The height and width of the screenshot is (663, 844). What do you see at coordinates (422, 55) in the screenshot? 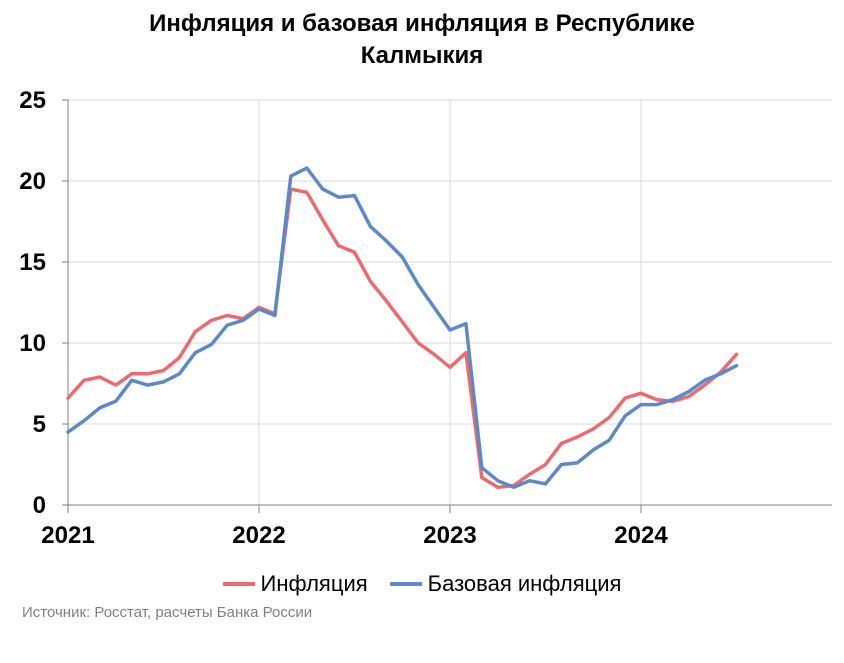
I see `chart-title-line-2: Калмыкия` at bounding box center [422, 55].